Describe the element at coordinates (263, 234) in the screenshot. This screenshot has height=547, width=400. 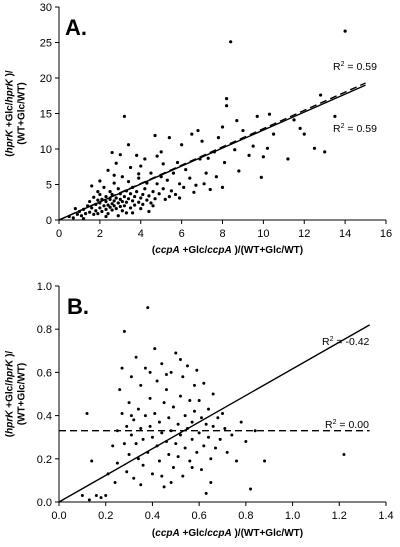
I see `x-tick-label: 10` at that location.